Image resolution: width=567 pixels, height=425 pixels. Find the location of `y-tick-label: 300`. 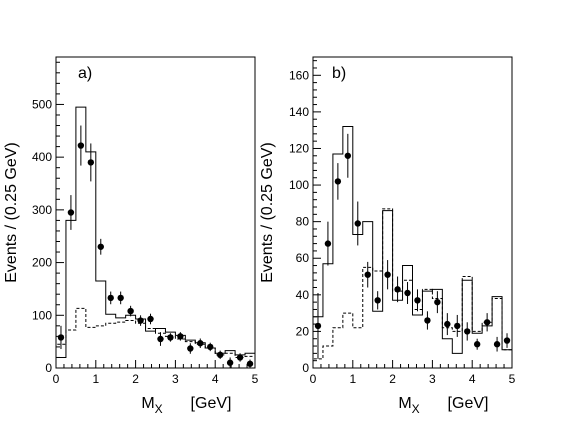

y-tick-label: 300 is located at coordinates (42, 210).